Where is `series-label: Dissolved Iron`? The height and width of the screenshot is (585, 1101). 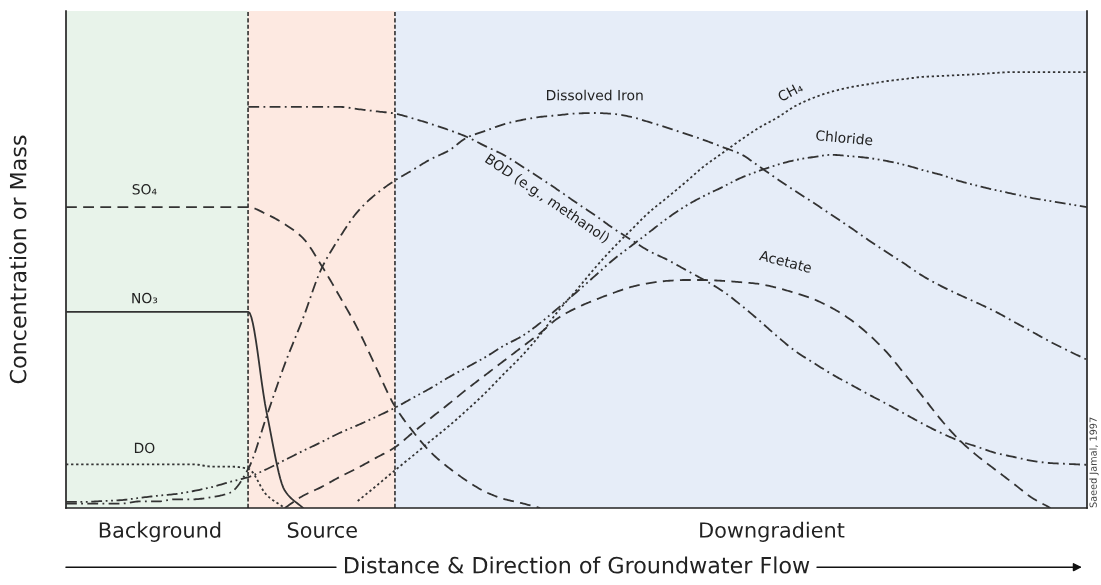
series-label: Dissolved Iron is located at coordinates (595, 95).